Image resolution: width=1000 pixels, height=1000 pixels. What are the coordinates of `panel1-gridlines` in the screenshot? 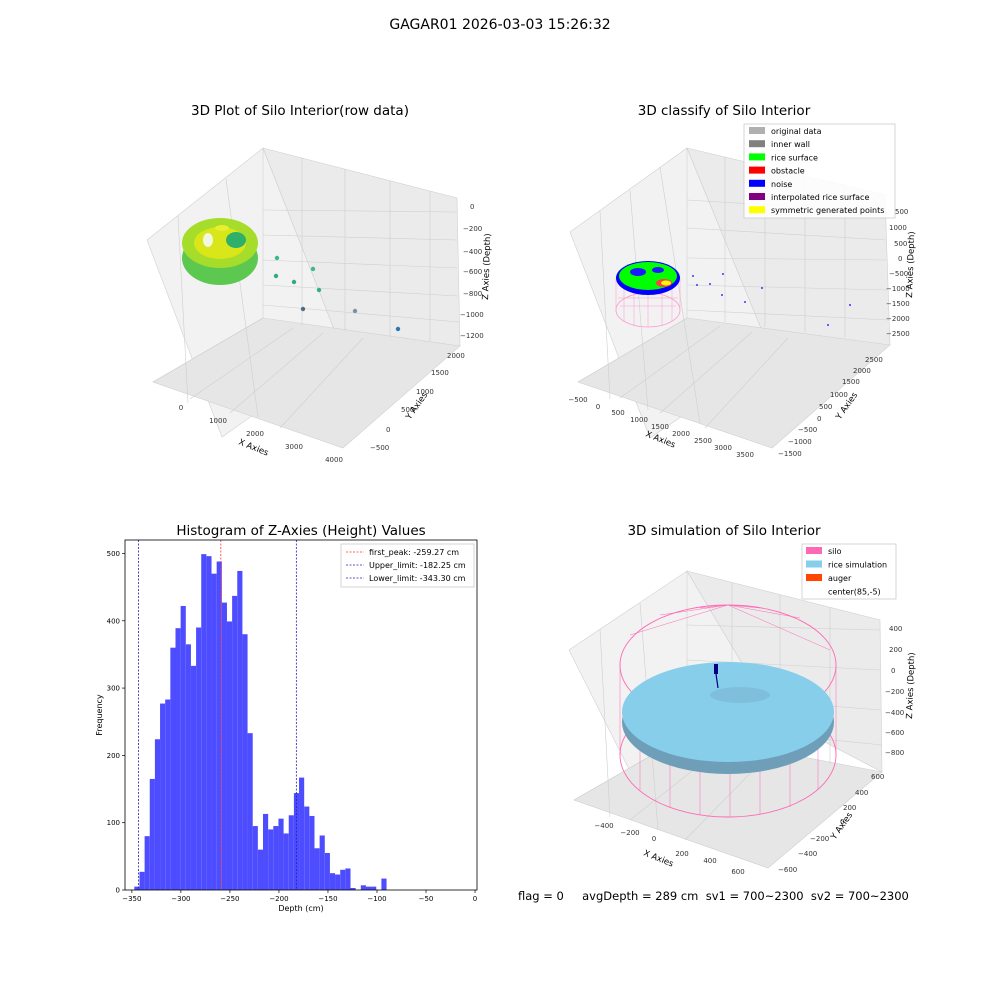 It's located at (306, 288).